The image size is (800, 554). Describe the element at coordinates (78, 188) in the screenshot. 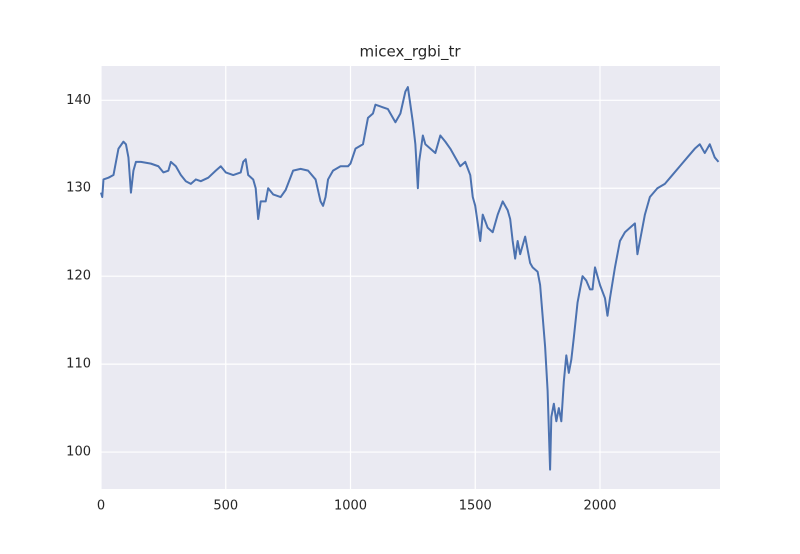

I see `y-tick-label: 130` at that location.